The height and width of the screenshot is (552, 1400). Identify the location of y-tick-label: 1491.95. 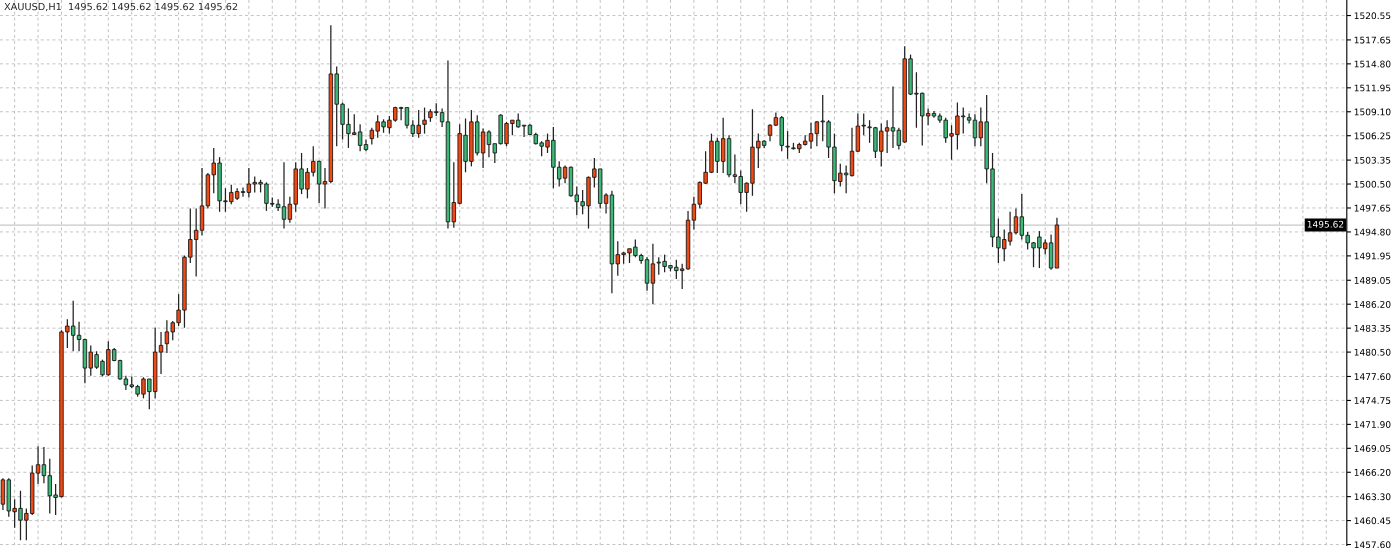
(1372, 256).